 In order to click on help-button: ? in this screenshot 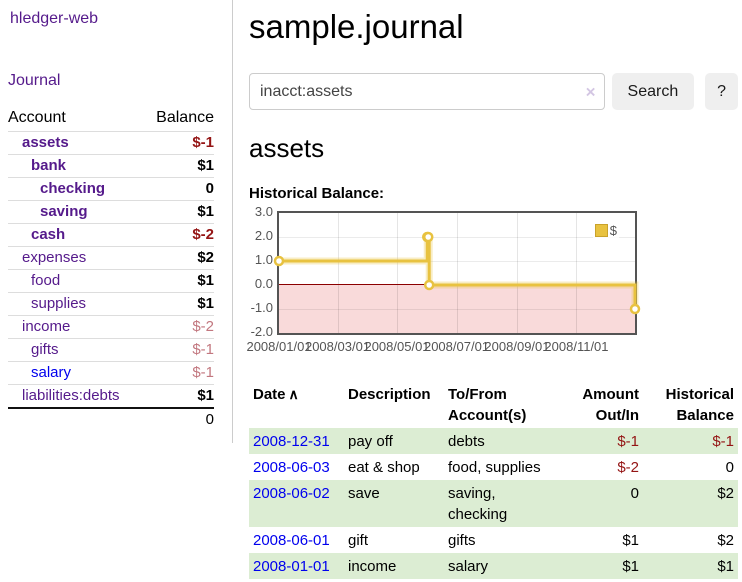, I will do `click(721, 91)`.